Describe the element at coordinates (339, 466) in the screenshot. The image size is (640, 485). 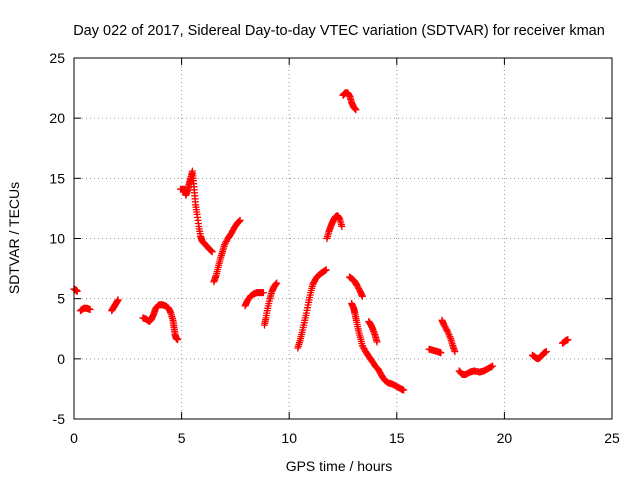
I see `x-axis-label: GPS time / hours` at that location.